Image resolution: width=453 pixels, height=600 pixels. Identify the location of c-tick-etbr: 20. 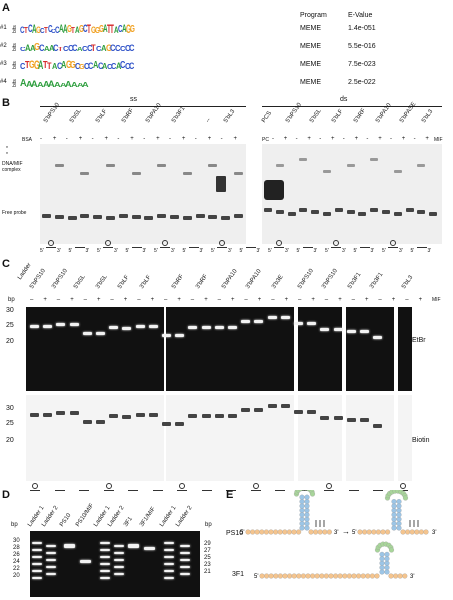
(10, 341).